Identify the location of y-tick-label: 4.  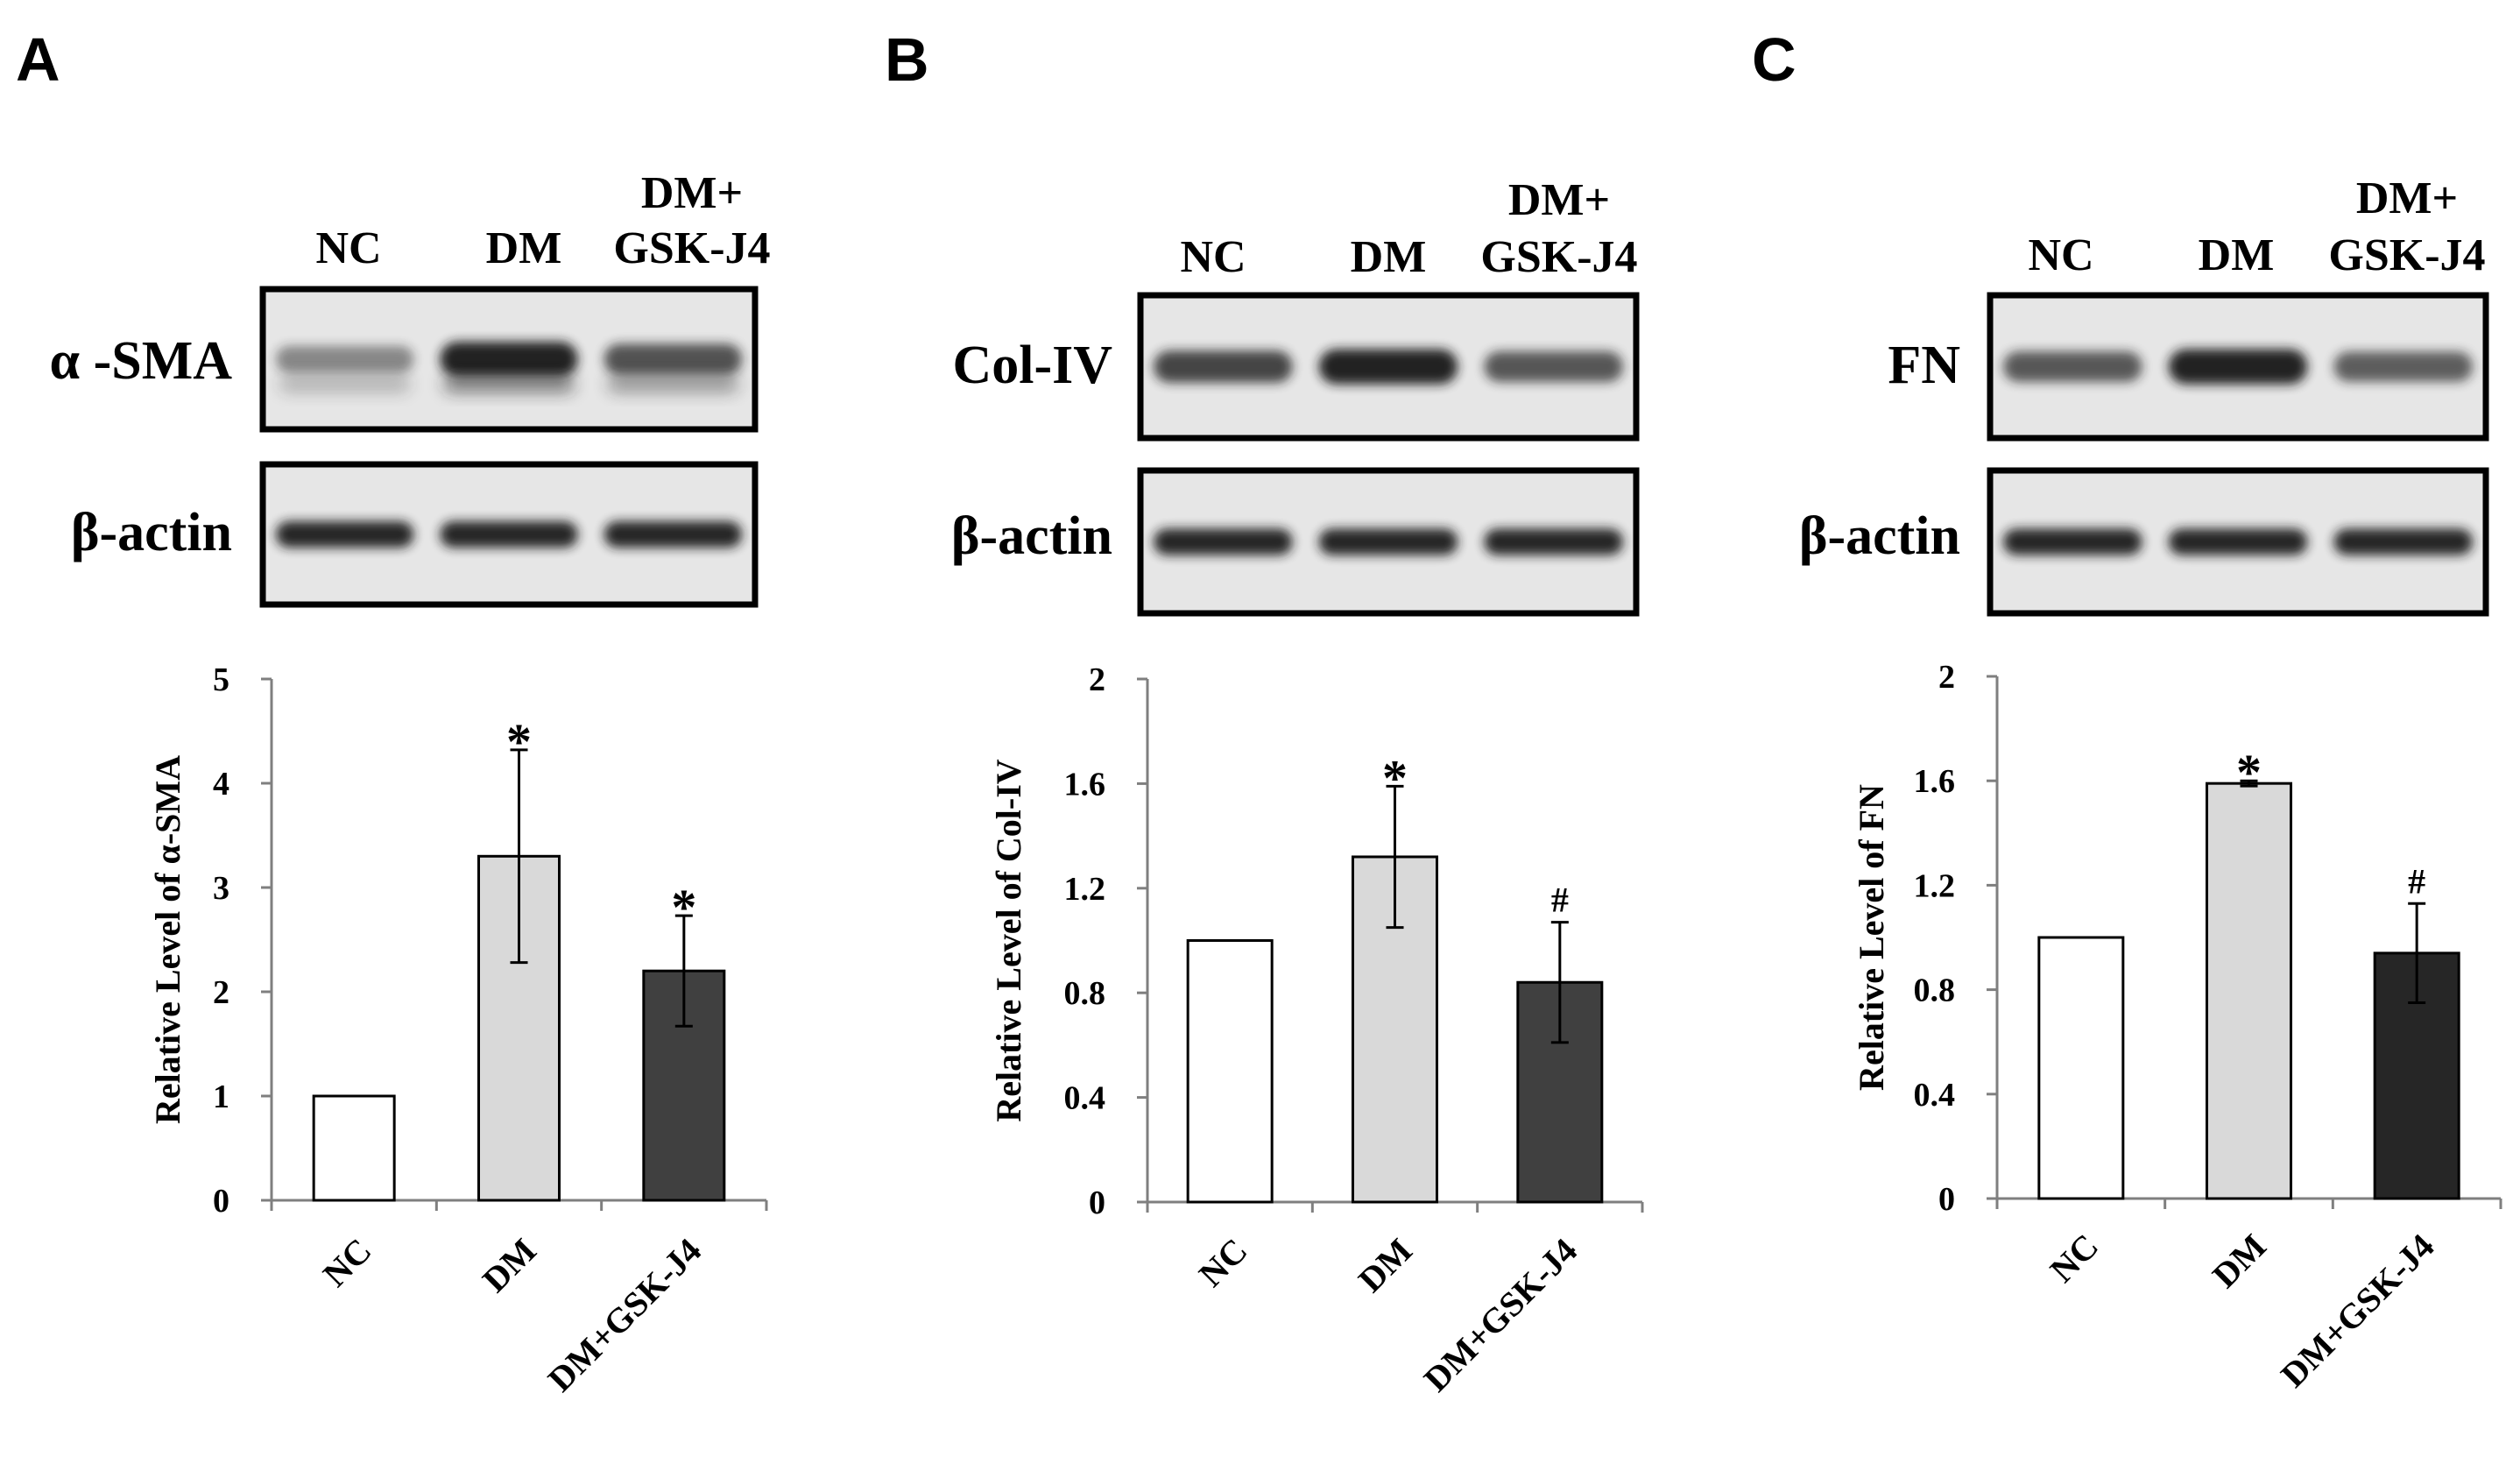
(221, 785).